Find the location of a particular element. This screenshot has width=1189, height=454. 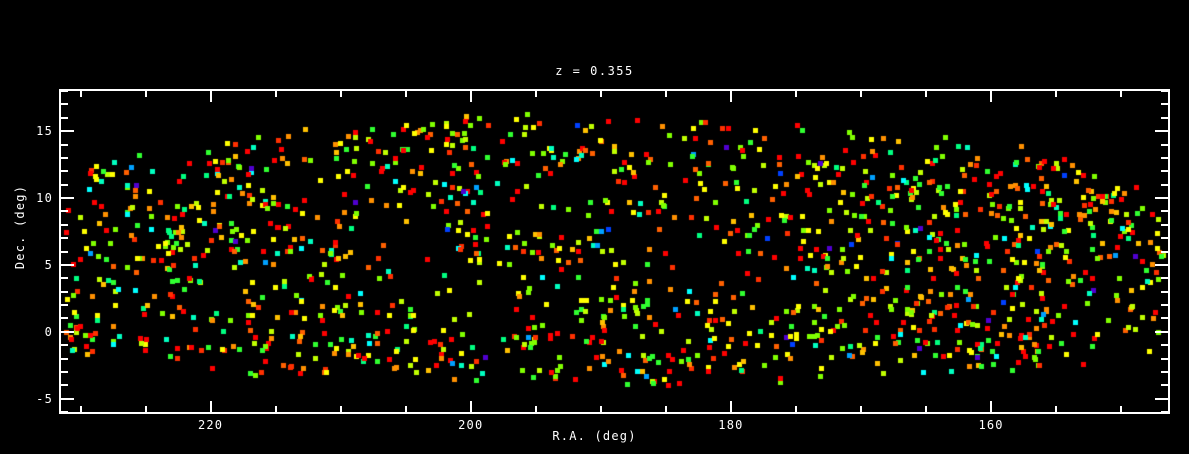

y-tick-label-0: 0 is located at coordinates (48, 331).